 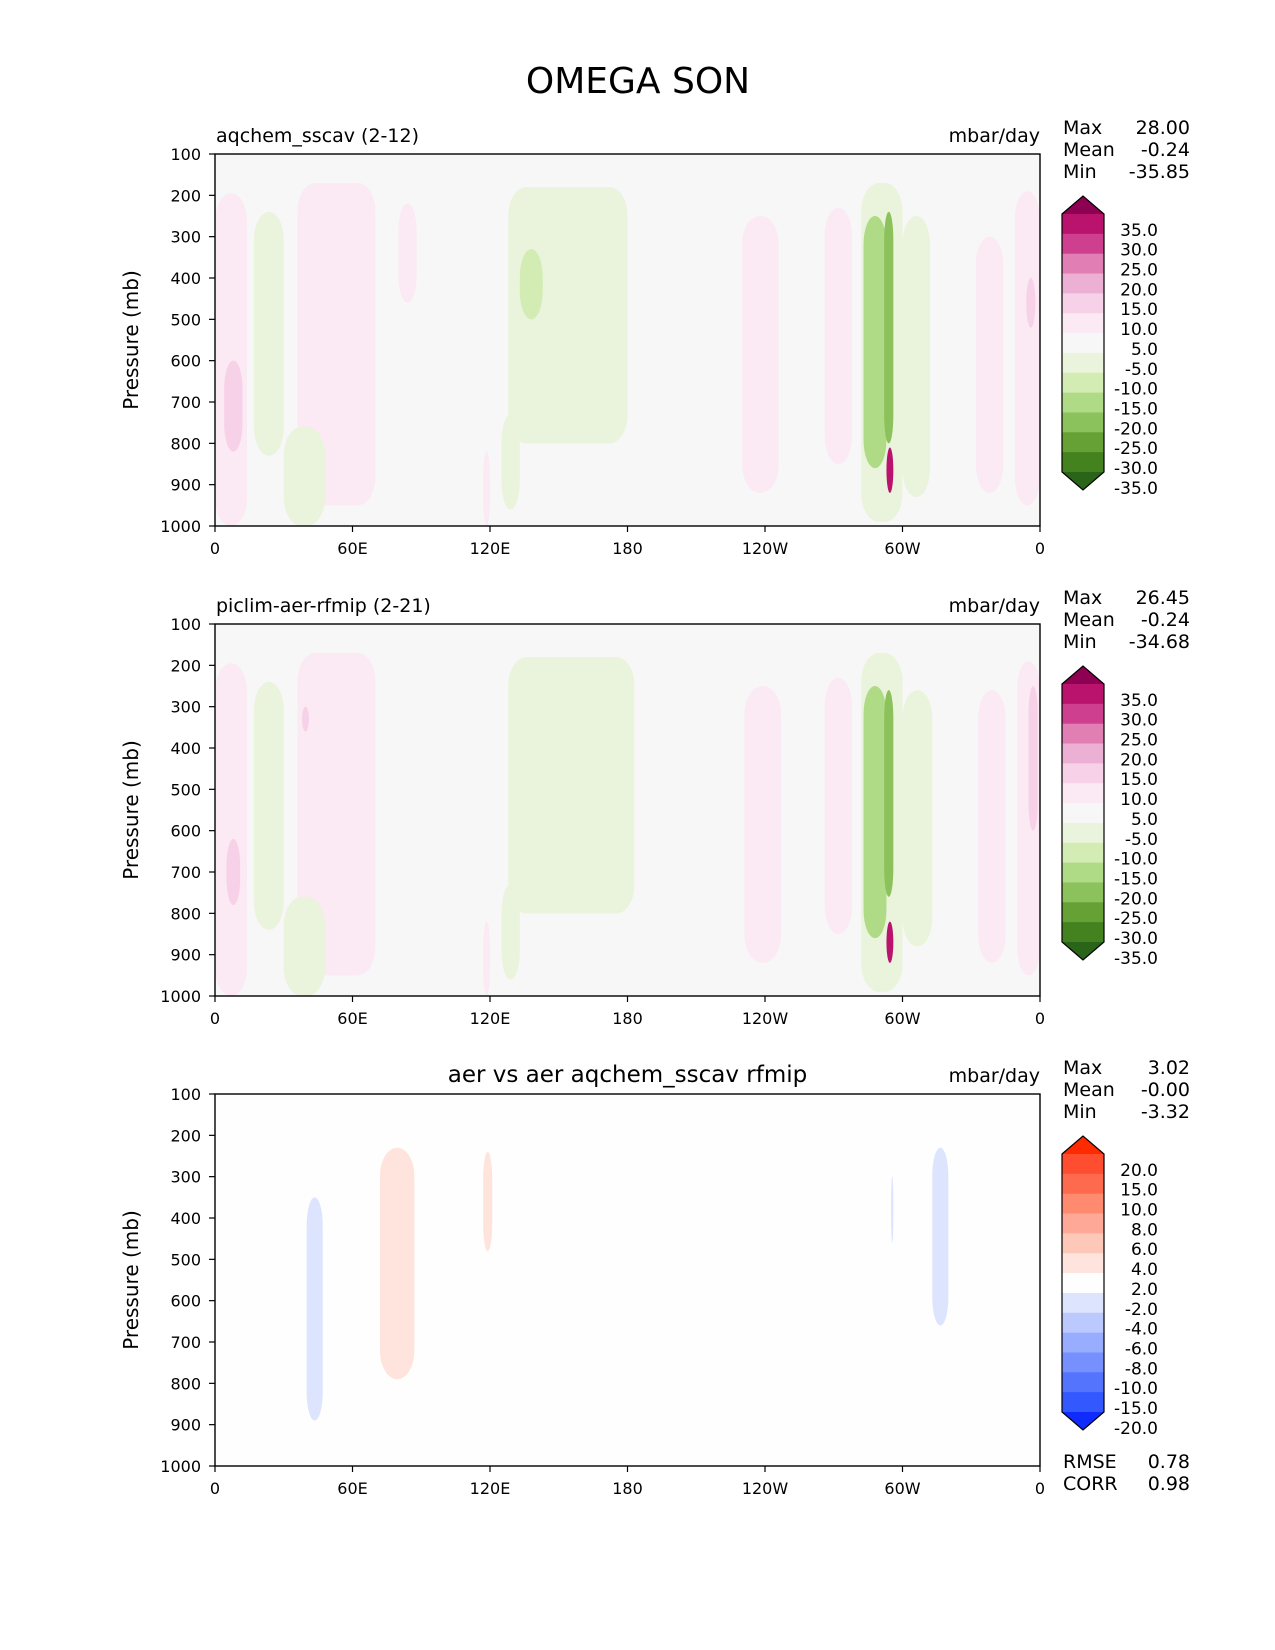 I want to click on stat-label: Min, so click(x=1080, y=1112).